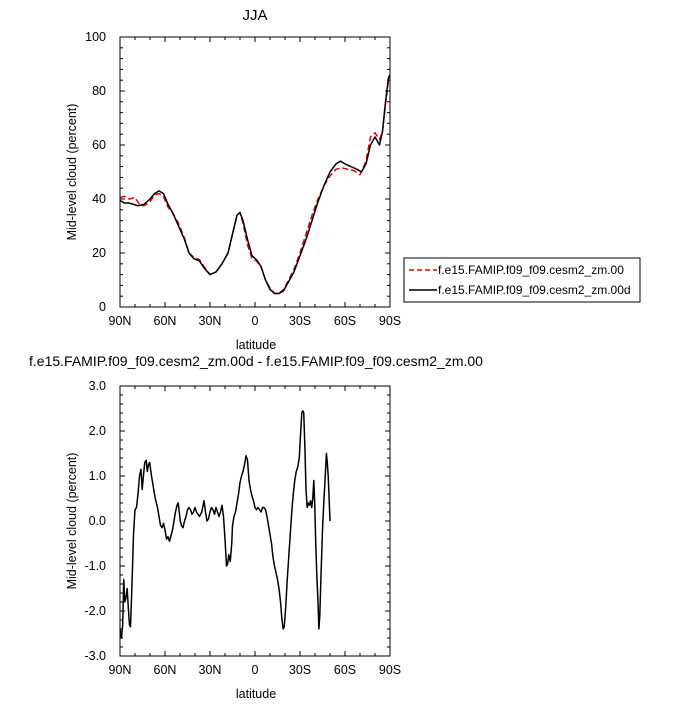 This screenshot has width=689, height=708. Describe the element at coordinates (95, 611) in the screenshot. I see `bottom-ytick-label: -2.0` at that location.